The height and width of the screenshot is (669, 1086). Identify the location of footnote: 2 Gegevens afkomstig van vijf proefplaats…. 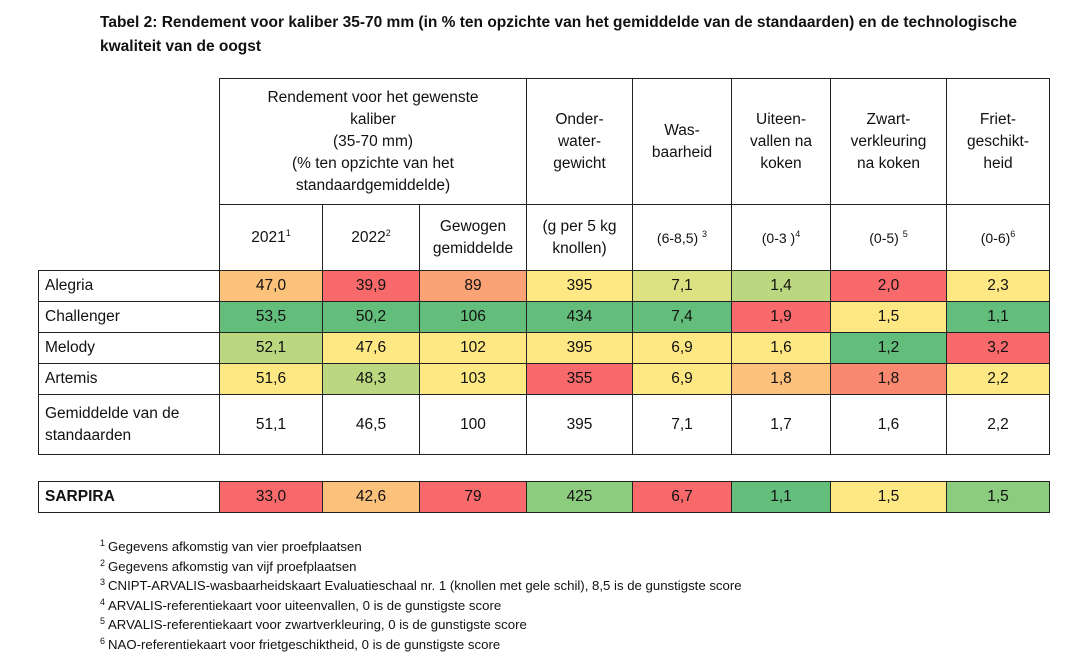
(580, 567).